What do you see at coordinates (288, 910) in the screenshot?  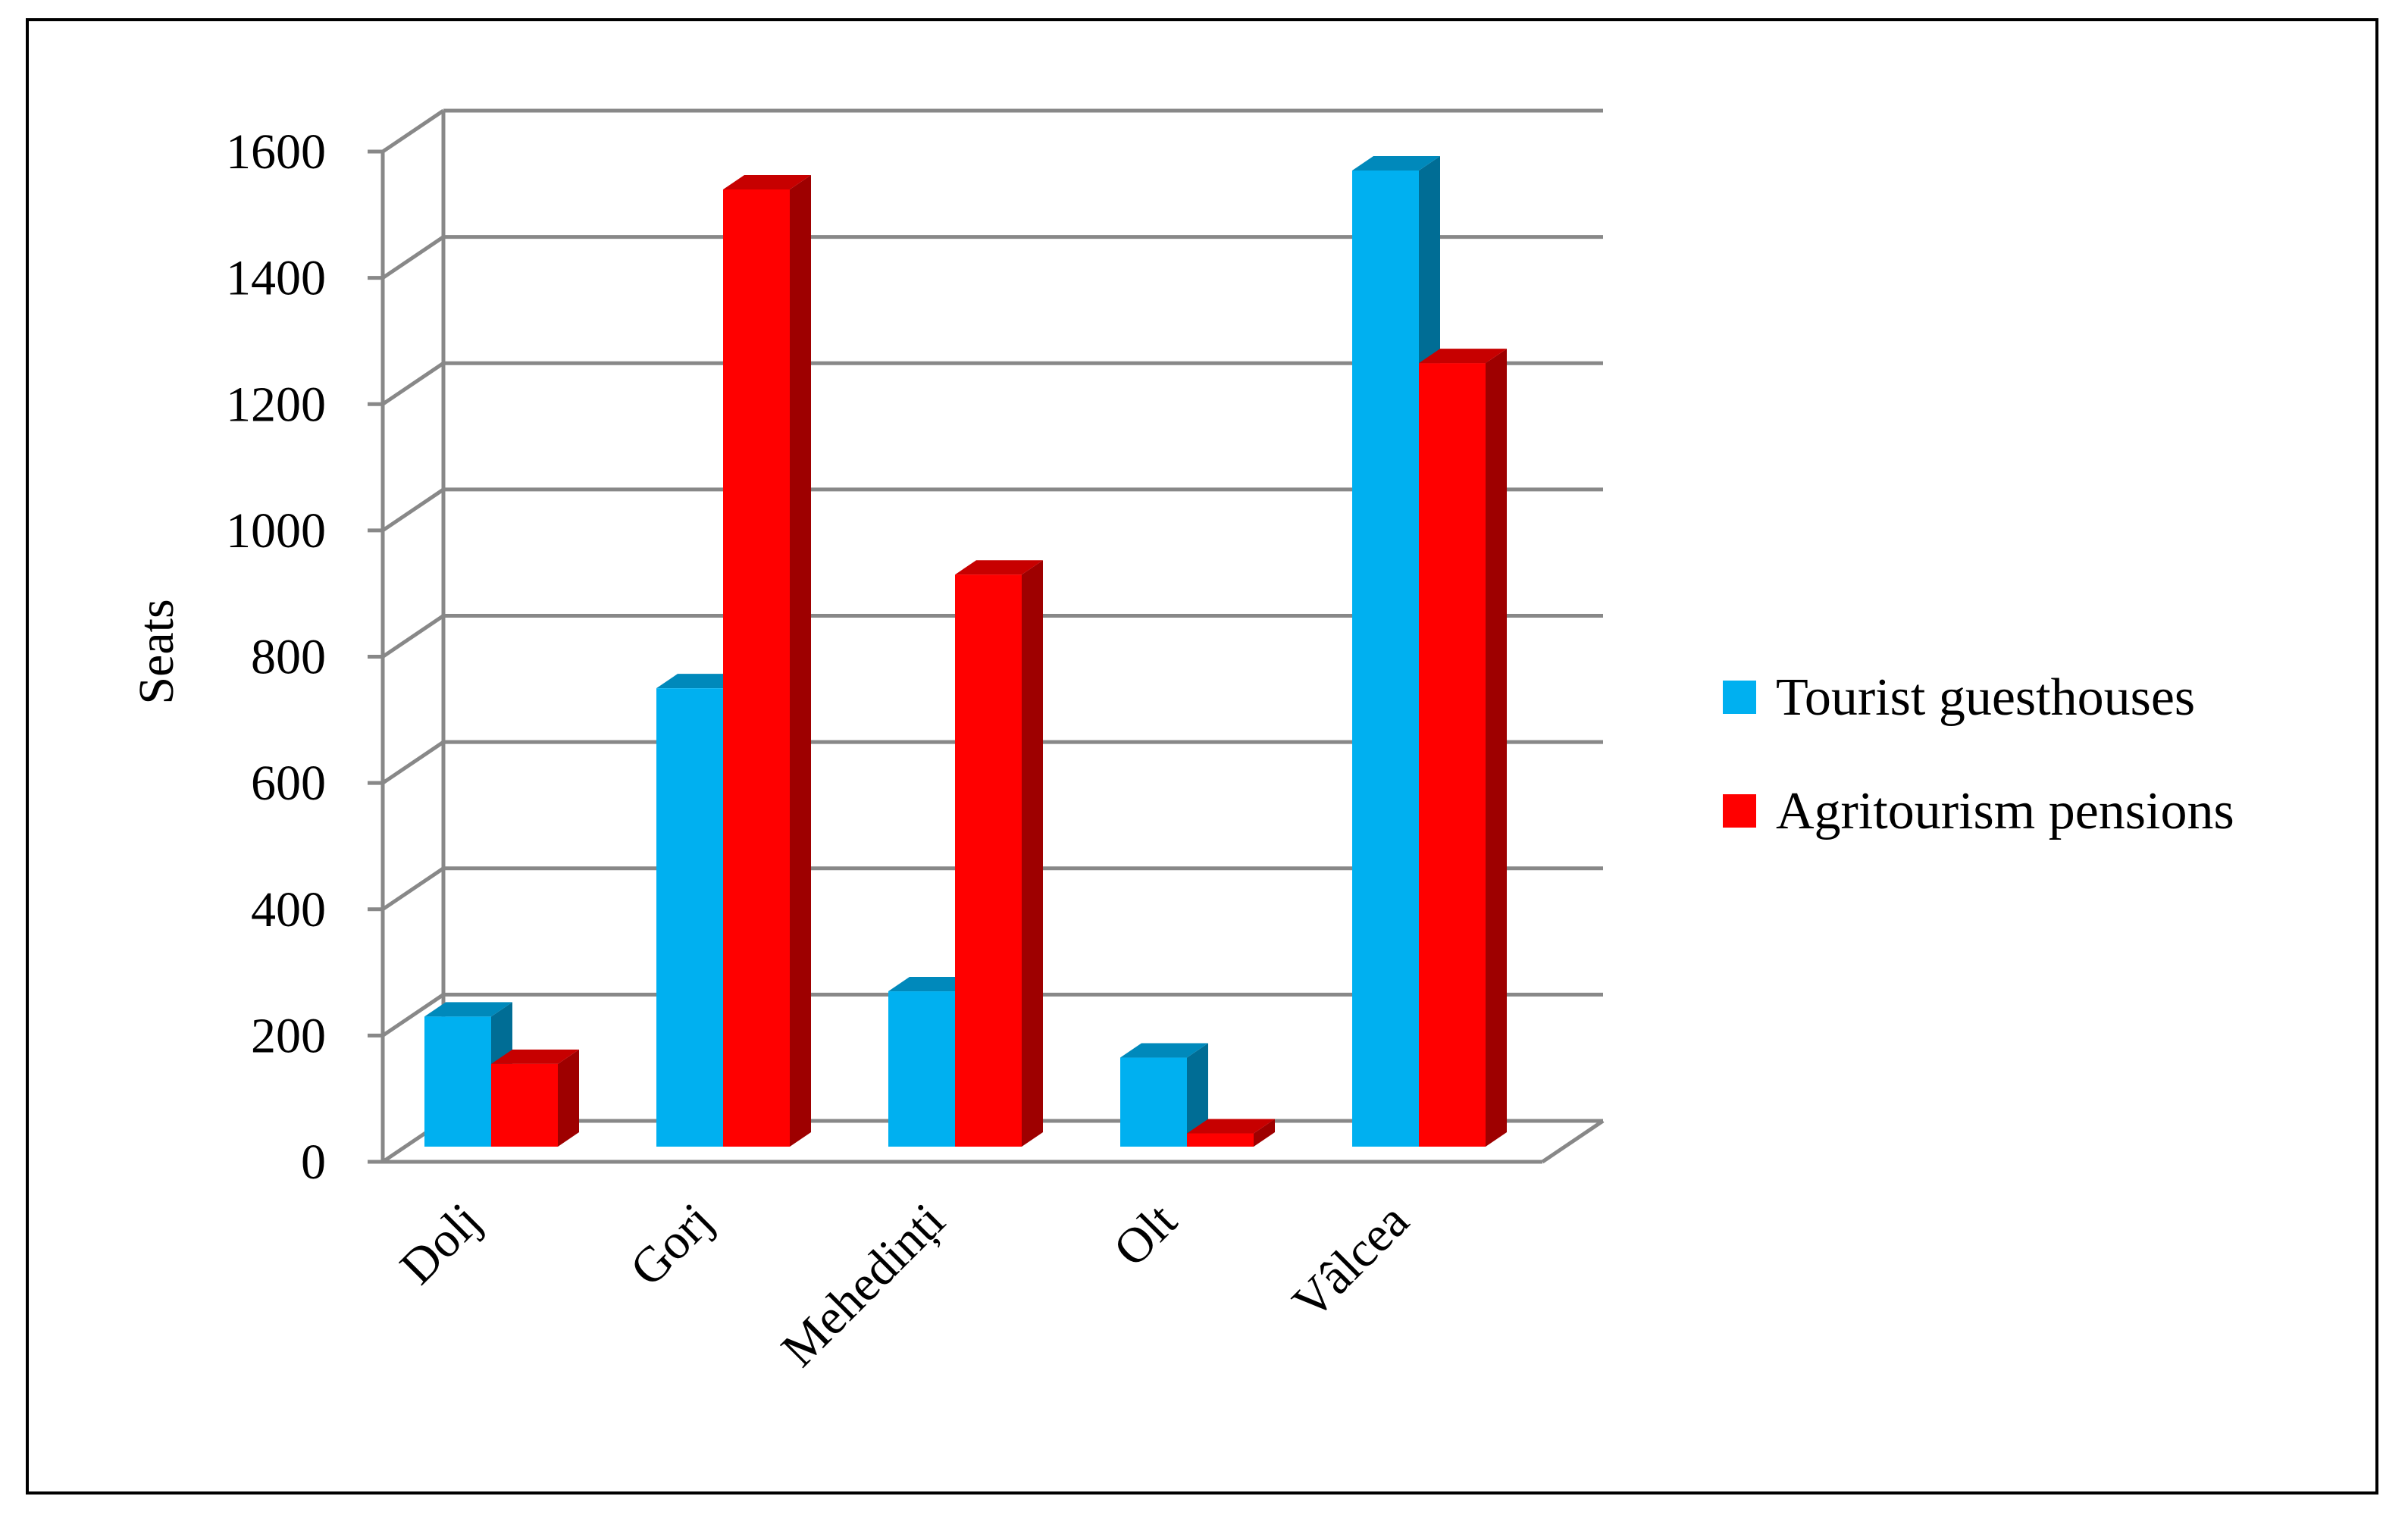 I see `y-tick-label: 400` at bounding box center [288, 910].